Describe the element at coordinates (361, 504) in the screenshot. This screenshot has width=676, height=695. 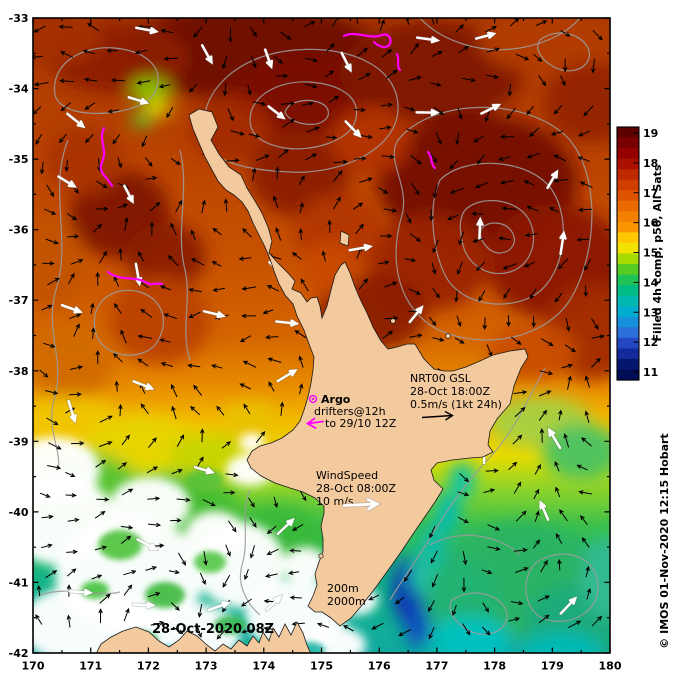
I see `windspeed-arrow-icon` at that location.